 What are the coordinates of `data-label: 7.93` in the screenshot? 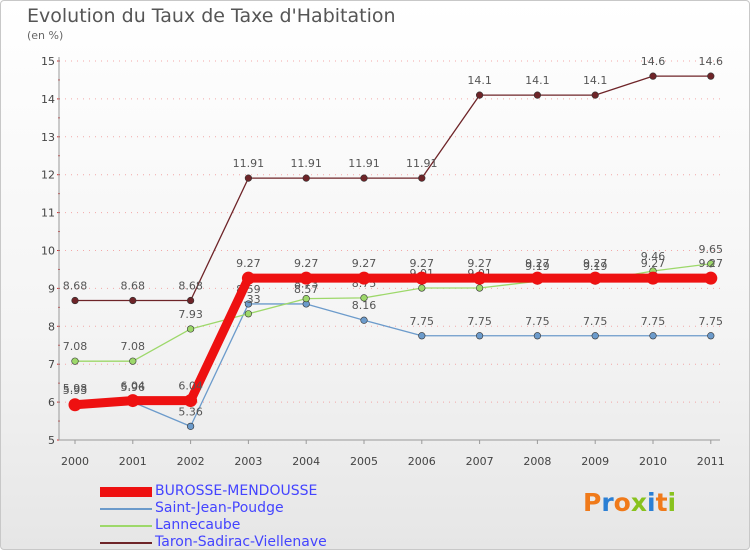 It's located at (190, 314).